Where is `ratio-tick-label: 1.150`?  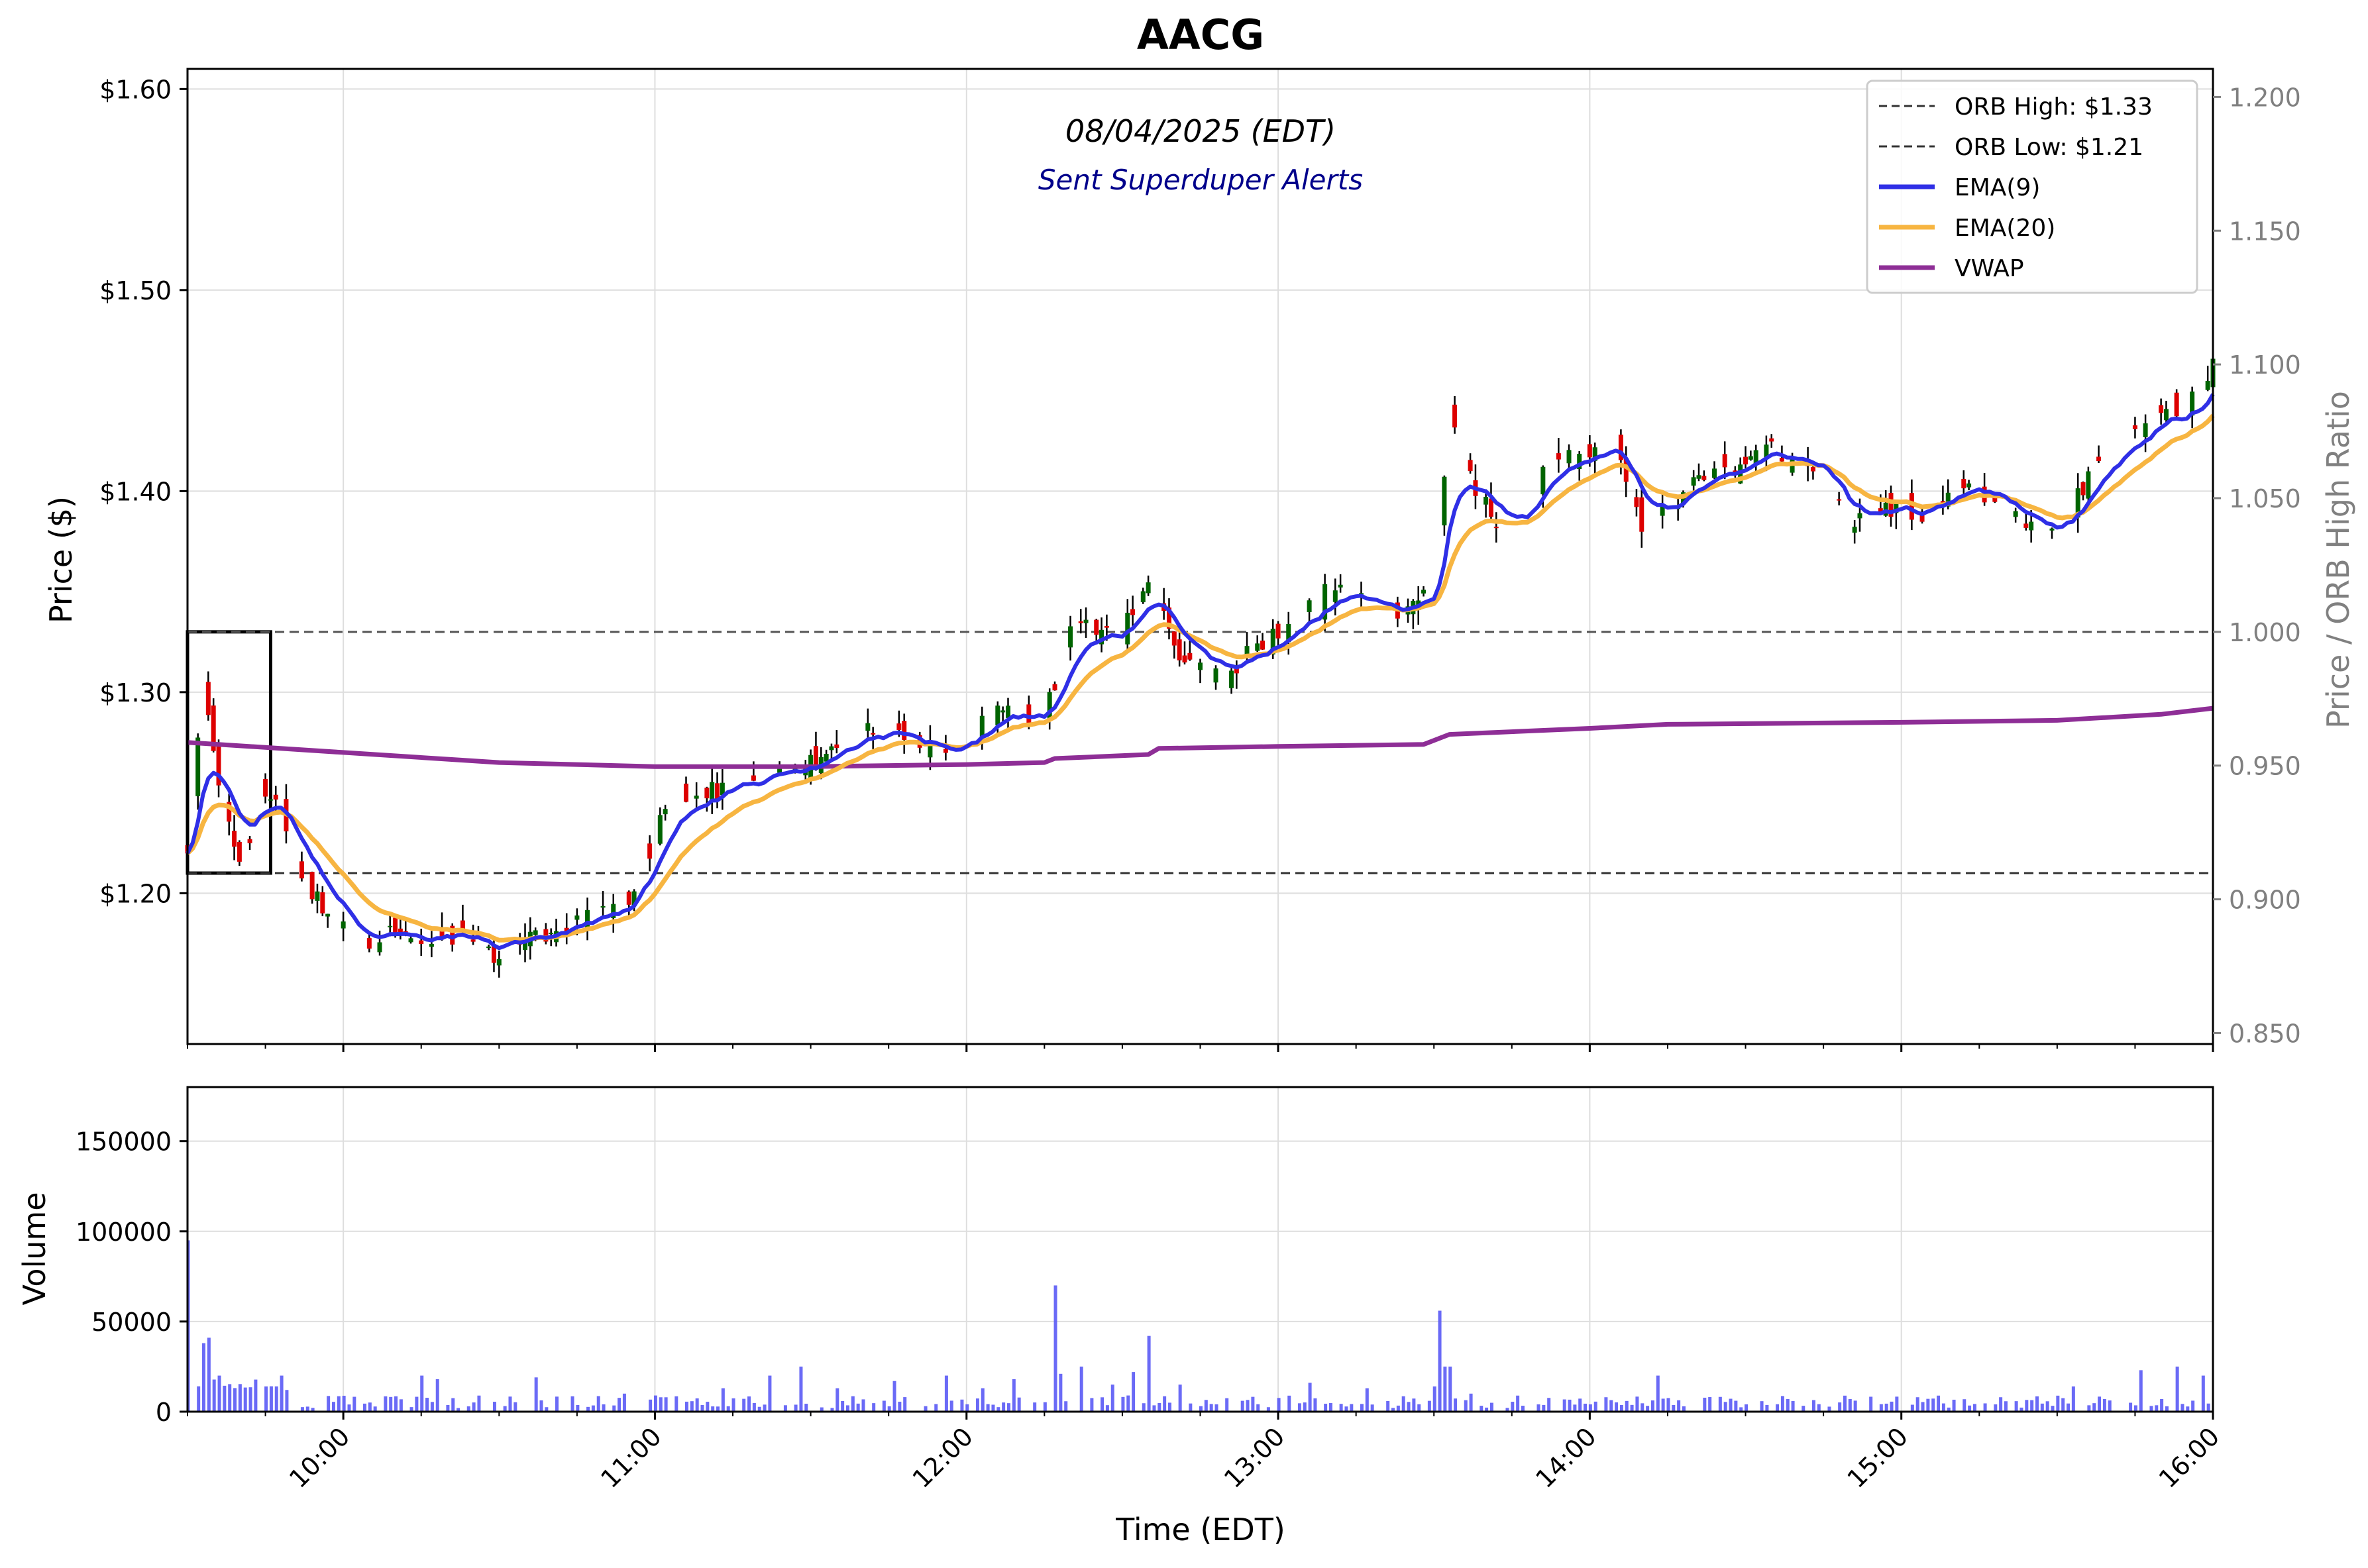 ratio-tick-label: 1.150 is located at coordinates (2265, 231).